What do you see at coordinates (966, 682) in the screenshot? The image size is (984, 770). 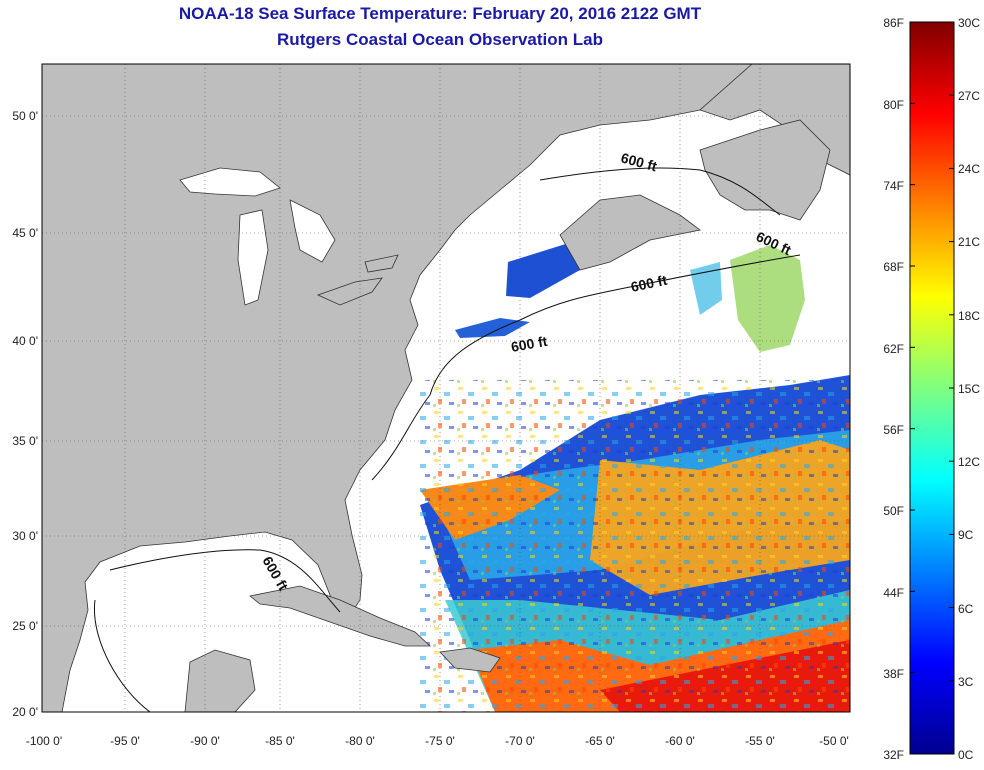 I see `c-label: 3C` at bounding box center [966, 682].